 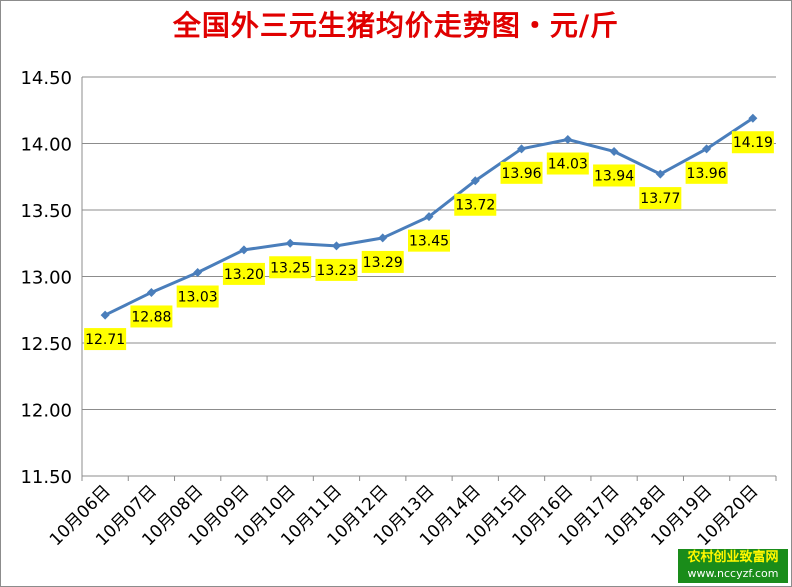 What do you see at coordinates (733, 573) in the screenshot?
I see `watermark-site-url: www.nccyzf.com` at bounding box center [733, 573].